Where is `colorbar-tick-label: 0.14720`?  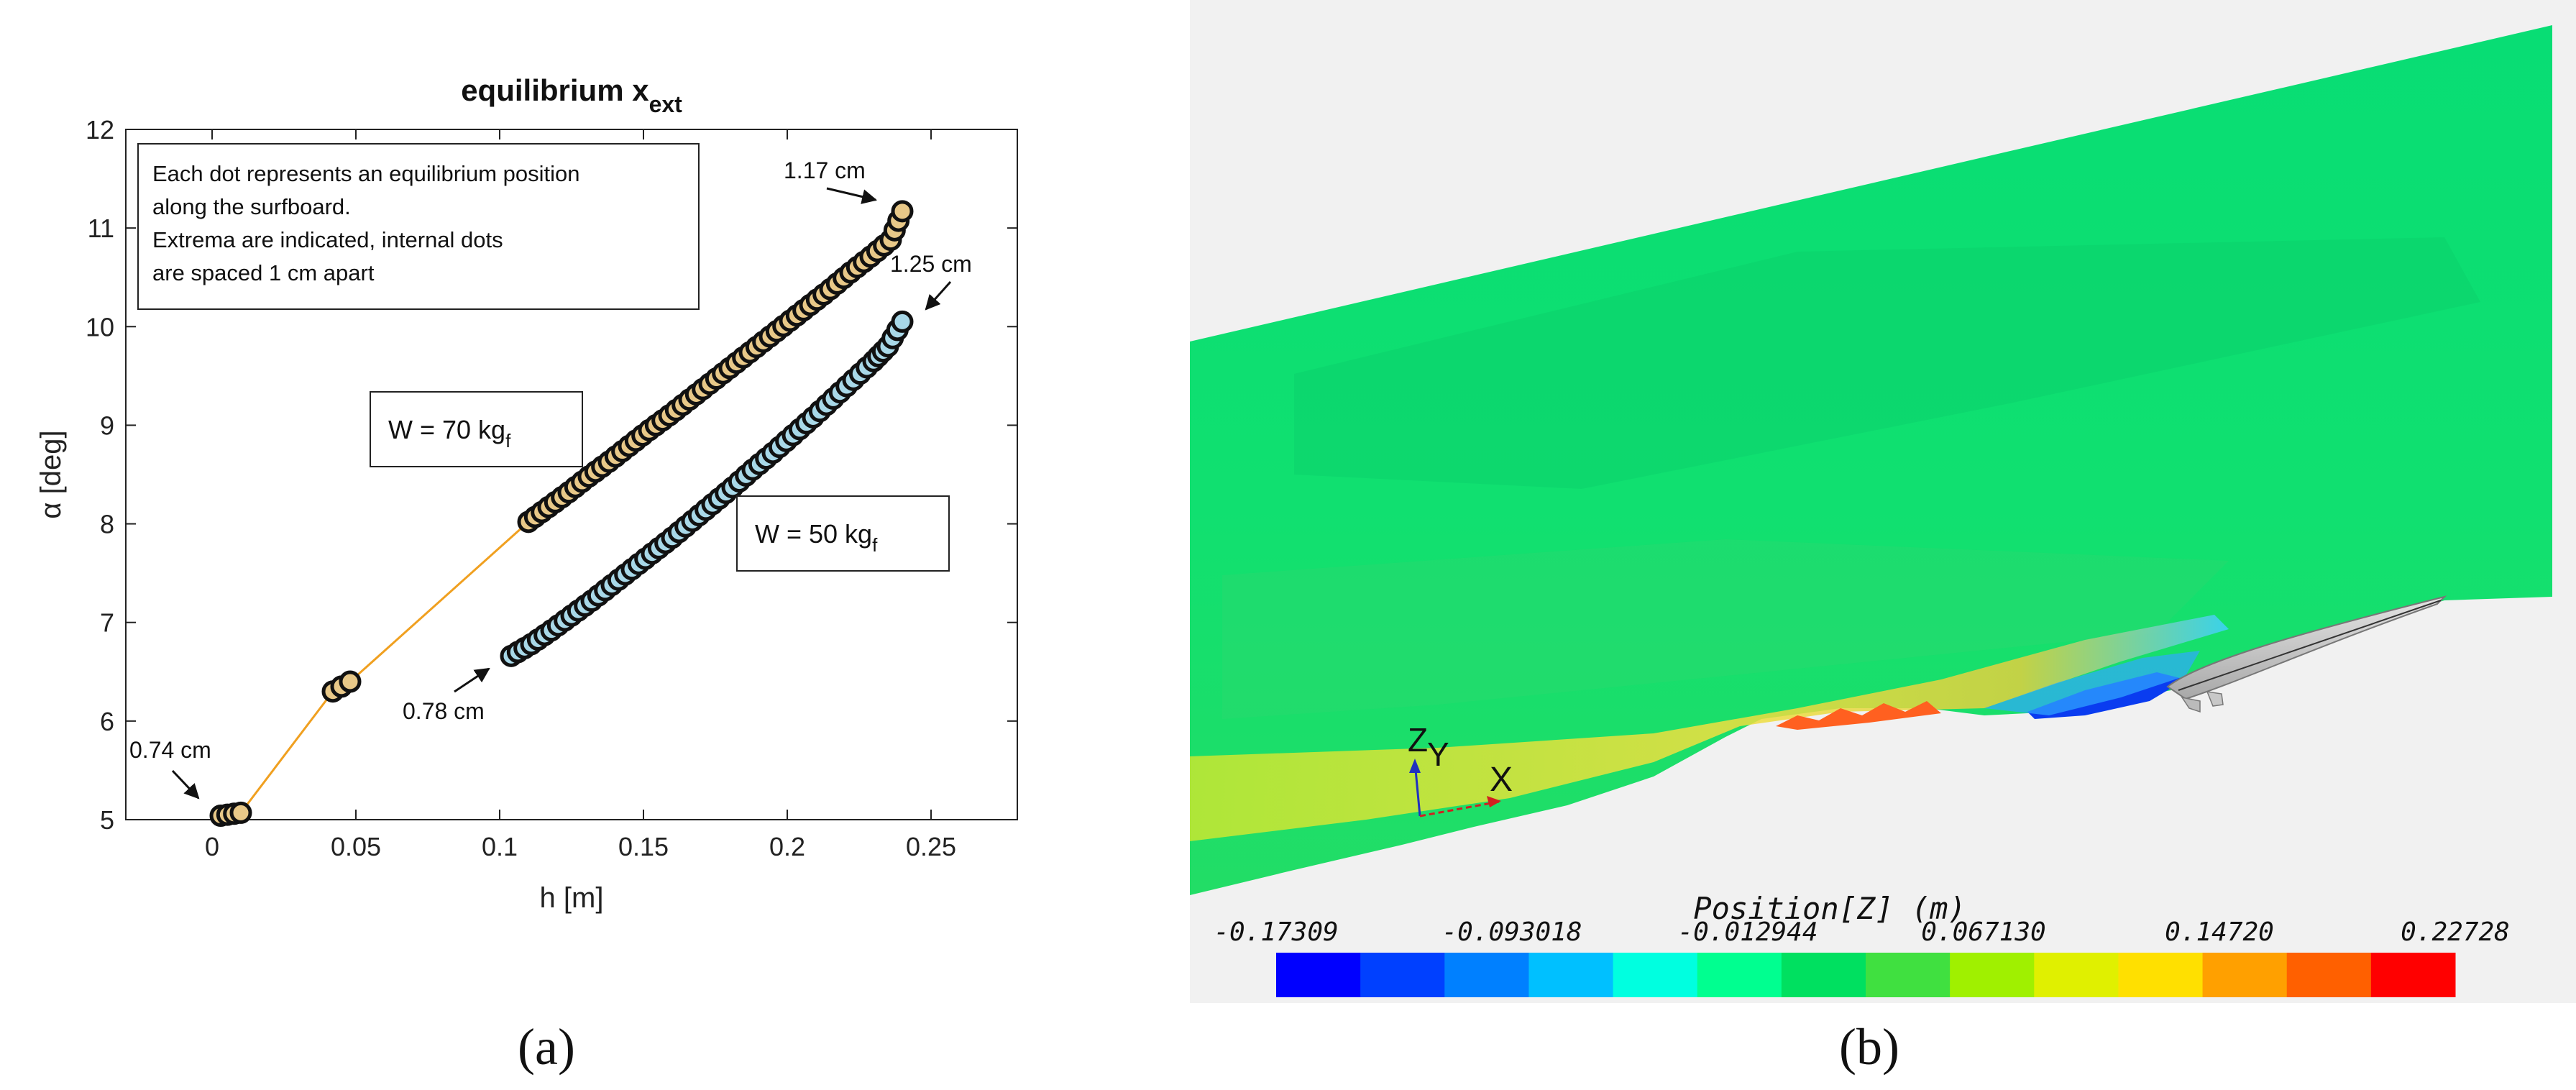 colorbar-tick-label: 0.14720 is located at coordinates (2219, 932).